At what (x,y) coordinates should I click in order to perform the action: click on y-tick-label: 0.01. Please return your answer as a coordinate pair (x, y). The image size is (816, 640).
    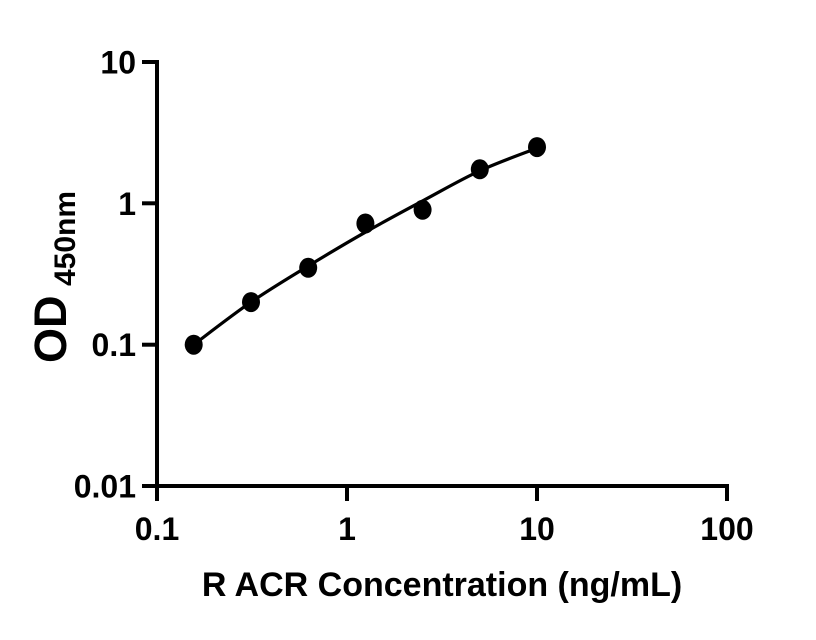
    Looking at the image, I should click on (105, 487).